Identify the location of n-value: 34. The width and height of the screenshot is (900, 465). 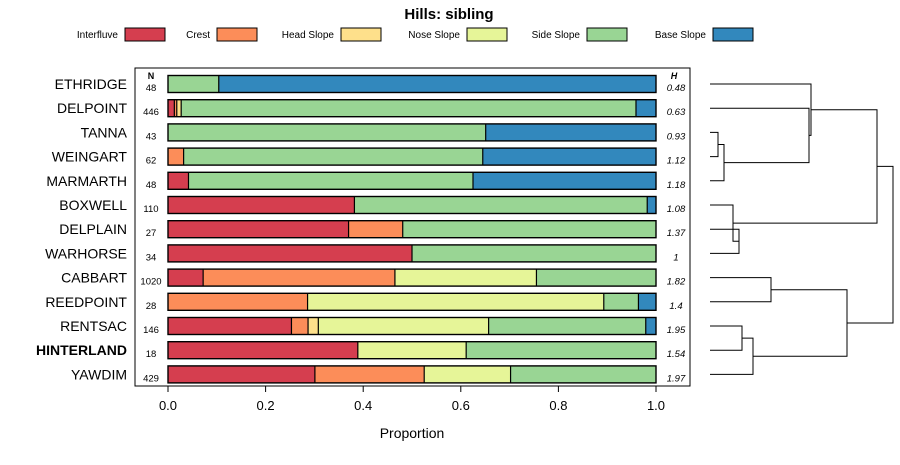
(151, 257).